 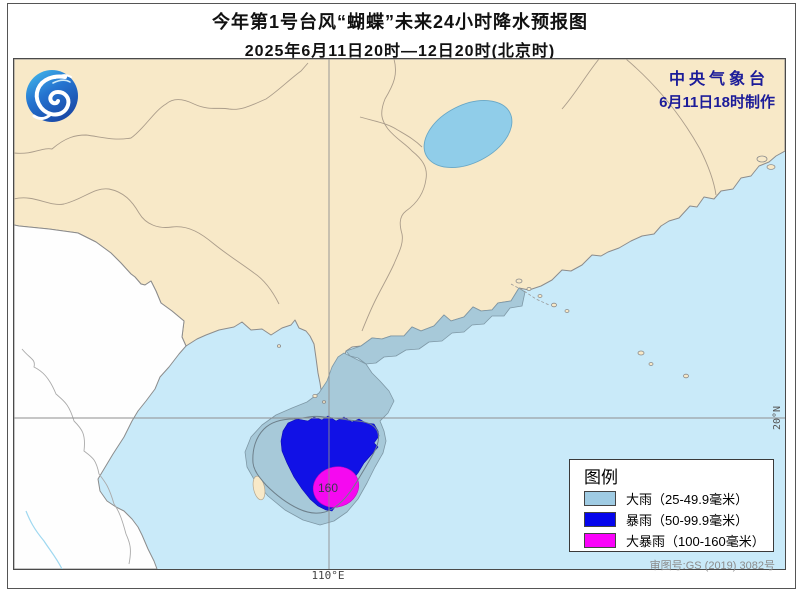 I want to click on heavy-rain-swatch, so click(x=600, y=498).